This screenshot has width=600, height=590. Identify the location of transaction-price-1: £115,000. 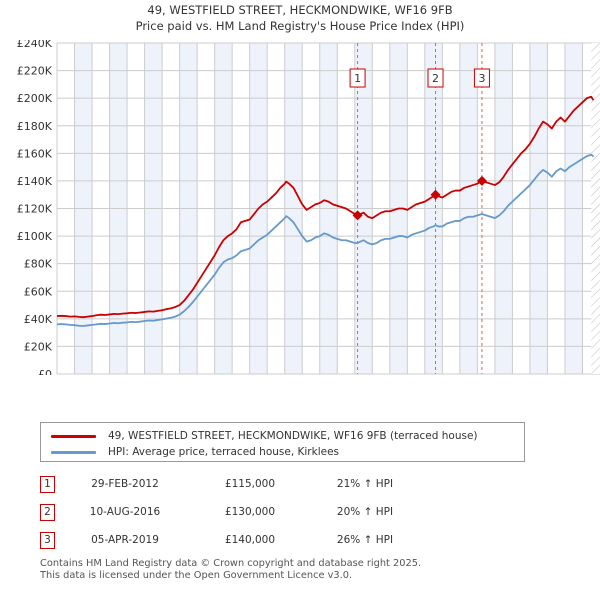
(250, 484).